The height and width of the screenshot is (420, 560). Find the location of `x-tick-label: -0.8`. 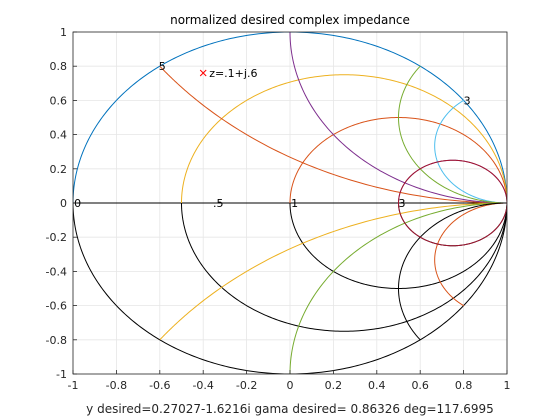

x-tick-label: -0.8 is located at coordinates (116, 385).